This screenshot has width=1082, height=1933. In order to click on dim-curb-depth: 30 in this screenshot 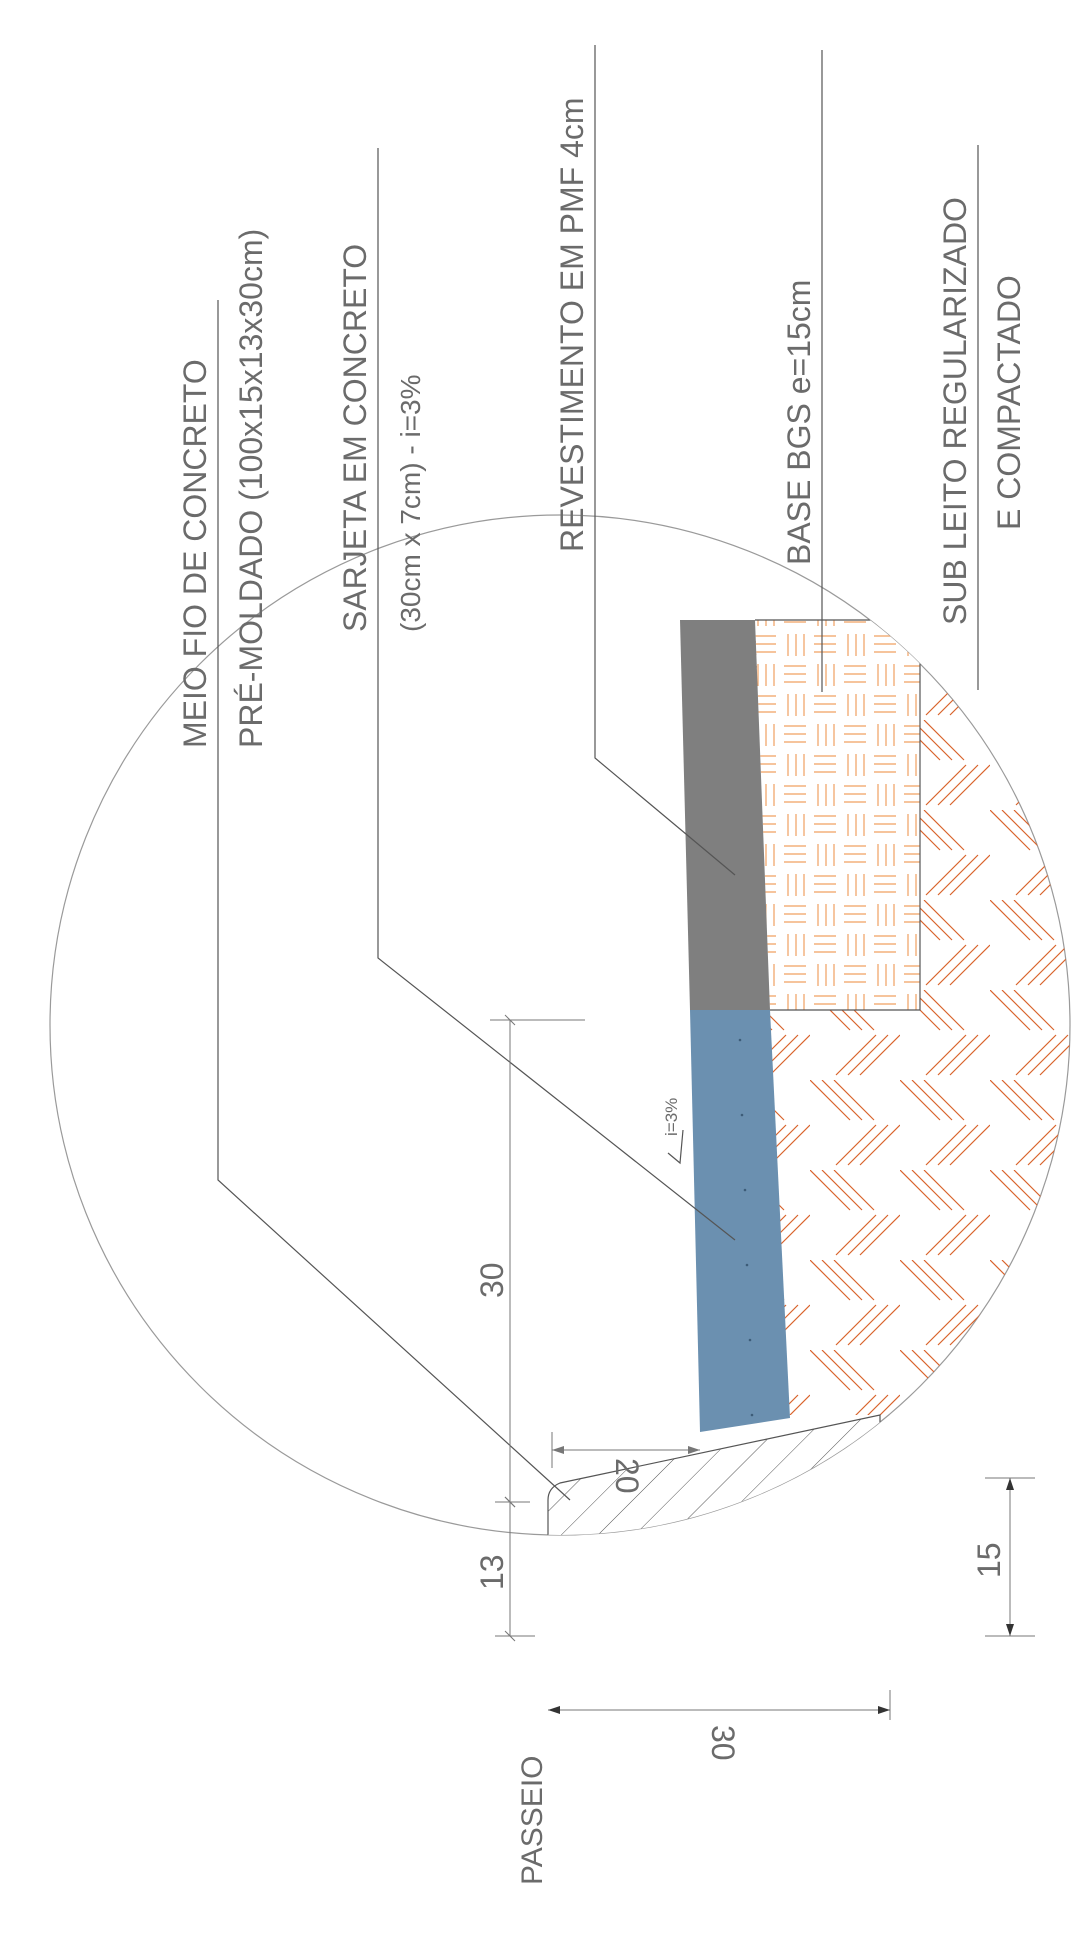, I will do `click(719, 1725)`.